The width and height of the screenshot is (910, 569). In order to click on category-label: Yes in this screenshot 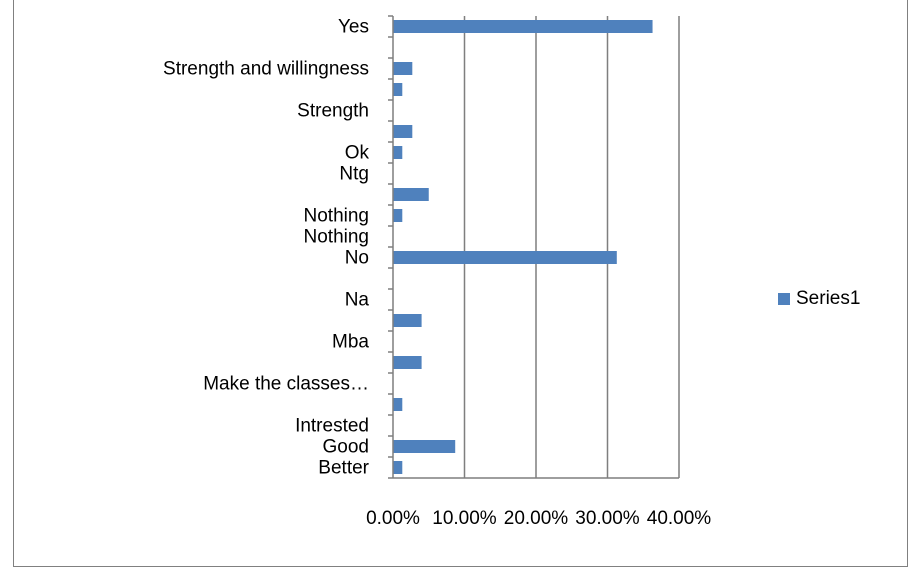, I will do `click(353, 27)`.